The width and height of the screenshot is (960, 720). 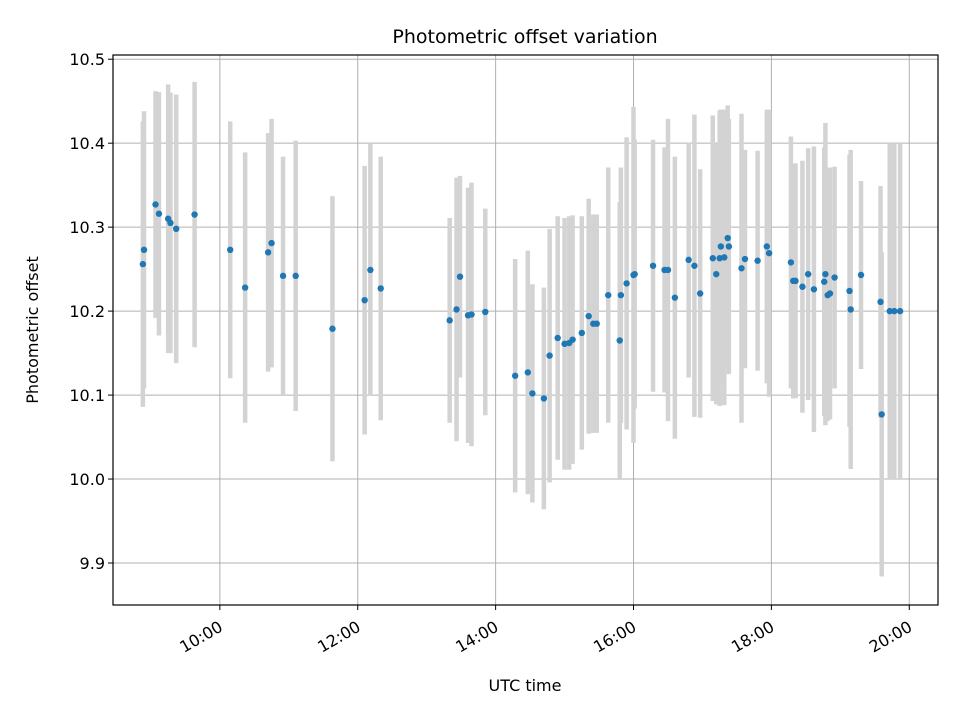 What do you see at coordinates (87, 395) in the screenshot?
I see `y-tick-label: 10.1` at bounding box center [87, 395].